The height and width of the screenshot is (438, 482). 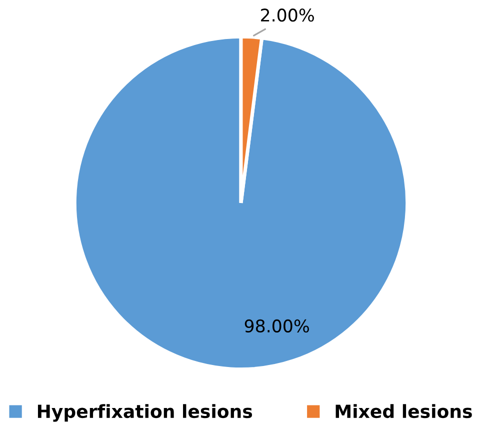 What do you see at coordinates (287, 15) in the screenshot?
I see `data-label: 2.00%` at bounding box center [287, 15].